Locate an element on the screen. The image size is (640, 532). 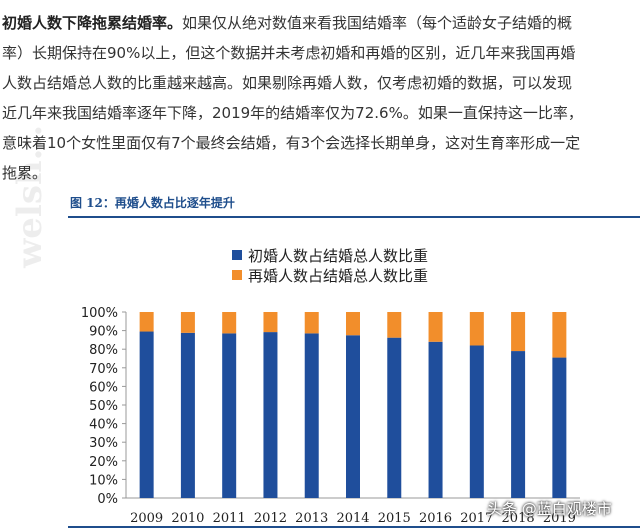
x-tick-label: 2019 is located at coordinates (559, 518).